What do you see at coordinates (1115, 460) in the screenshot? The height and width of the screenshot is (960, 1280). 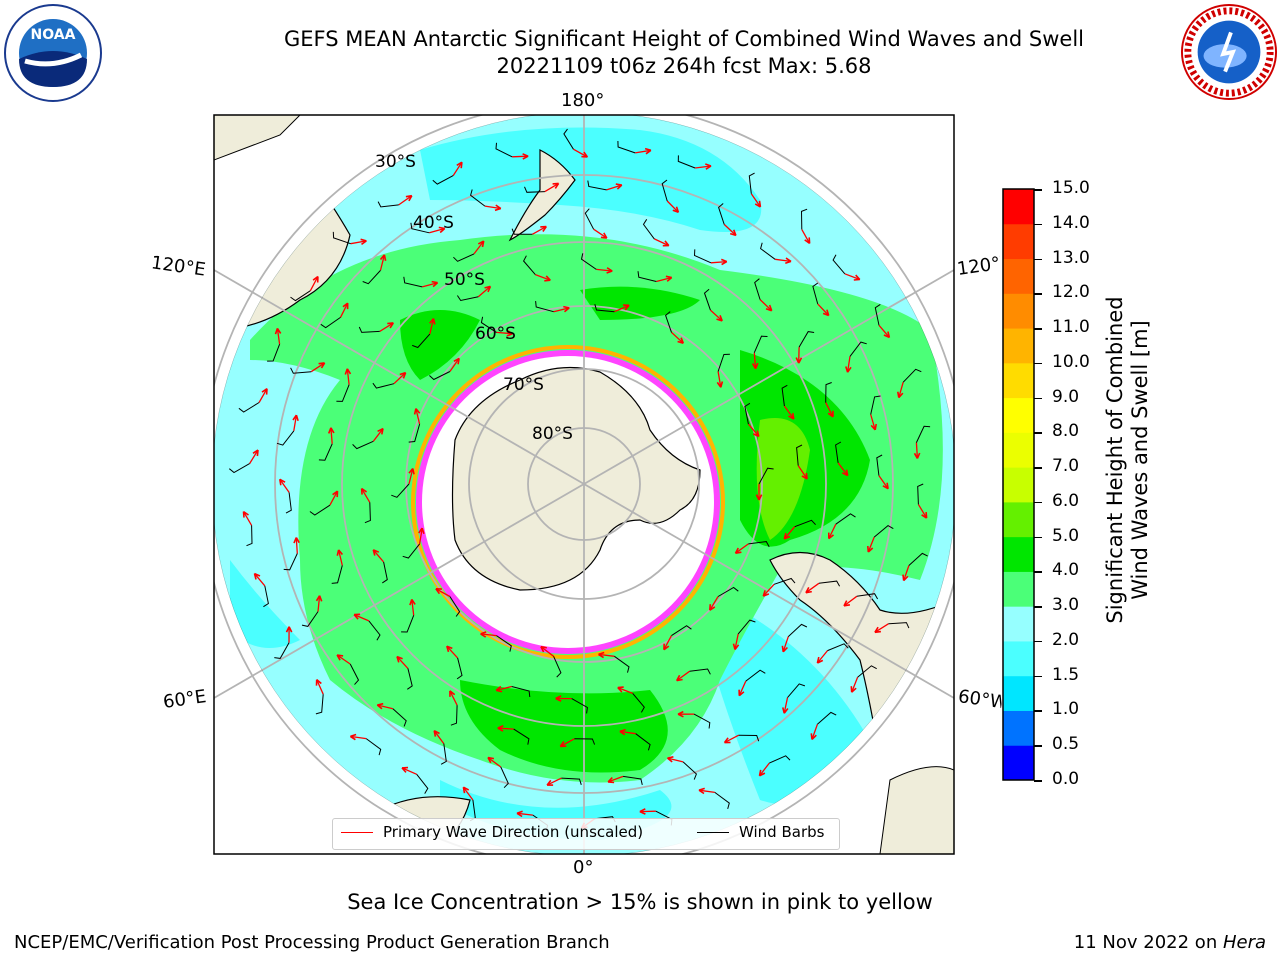 I see `colorbar-title-line1: Significant Height of Combined` at bounding box center [1115, 460].